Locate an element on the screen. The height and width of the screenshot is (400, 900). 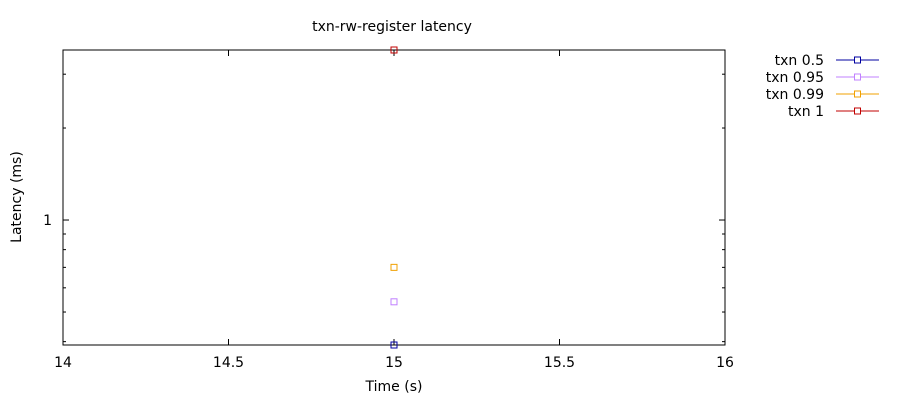
y-tick-label: 1 is located at coordinates (47, 221).